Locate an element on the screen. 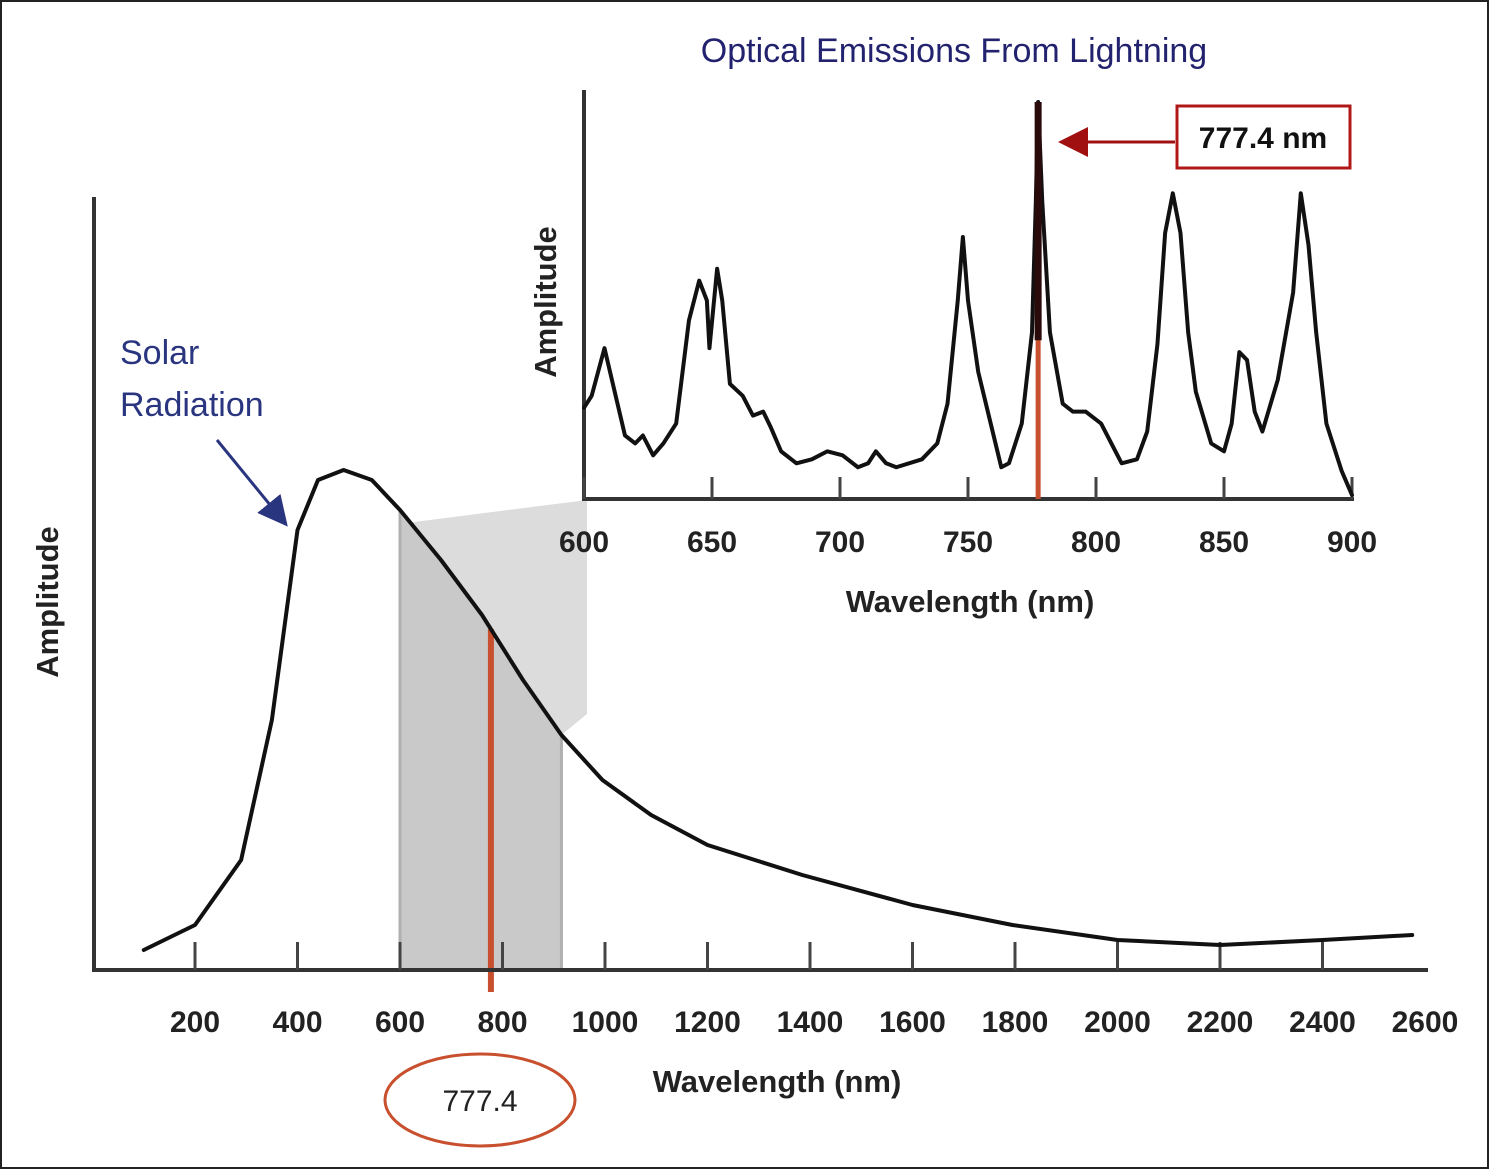 This screenshot has width=1489, height=1169. inset-x-tick-label: 650 is located at coordinates (712, 542).